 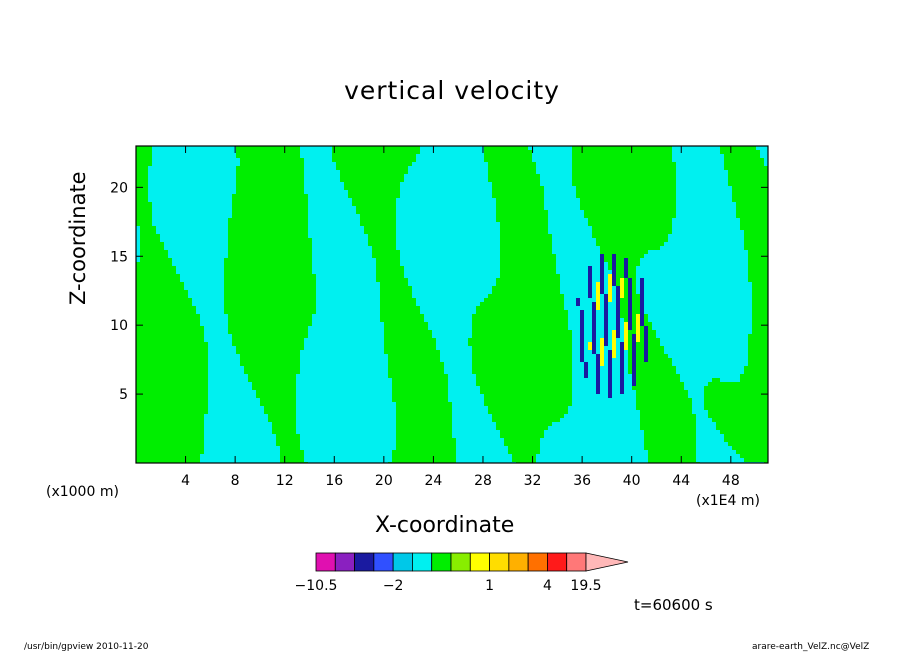 What do you see at coordinates (393, 586) in the screenshot?
I see `colorbar-tick-label: −2` at bounding box center [393, 586].